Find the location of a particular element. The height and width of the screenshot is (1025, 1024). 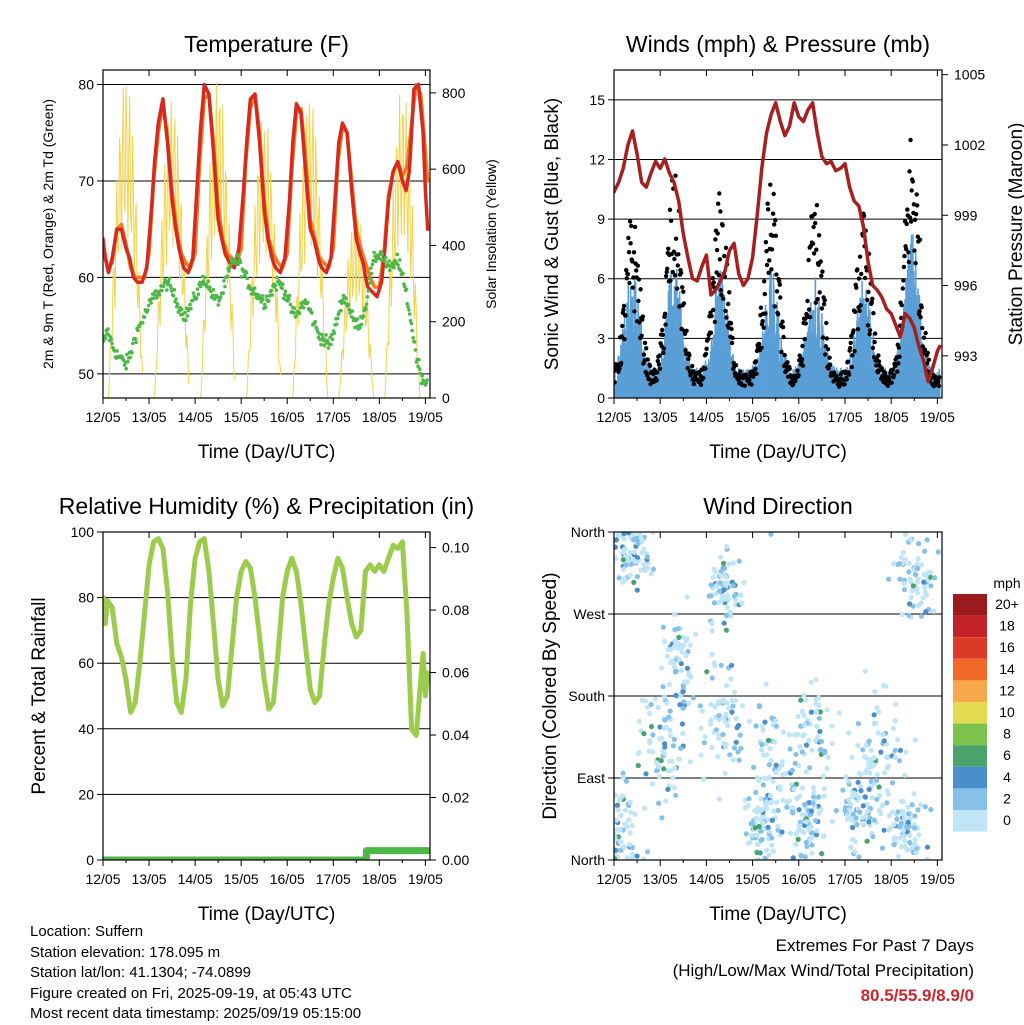

x-tick-label: 13/05 is located at coordinates (149, 417).